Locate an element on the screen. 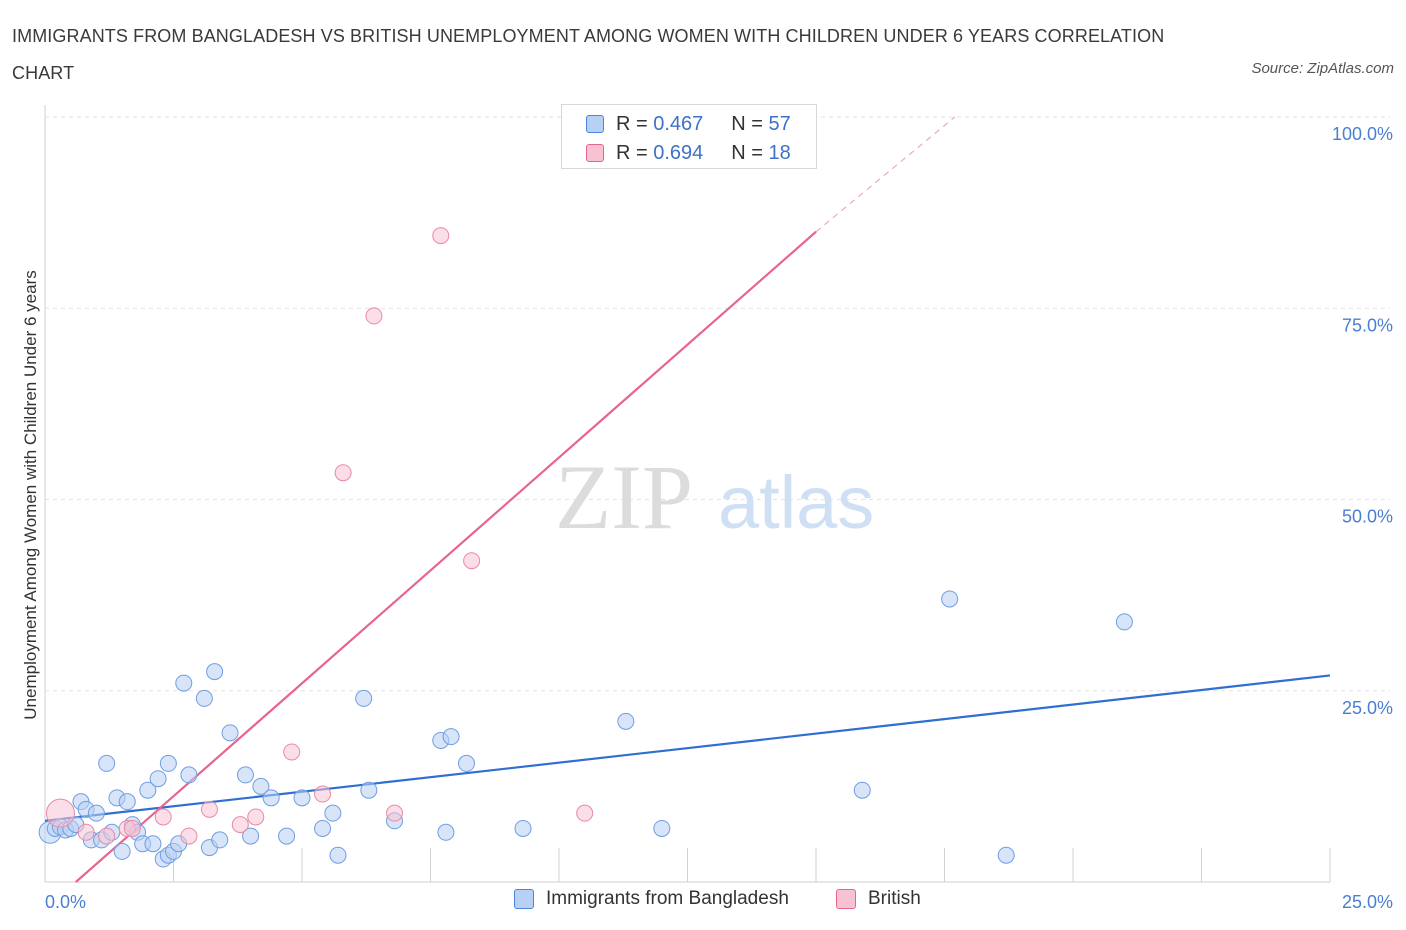  legend-item-british: British is located at coordinates (878, 899).